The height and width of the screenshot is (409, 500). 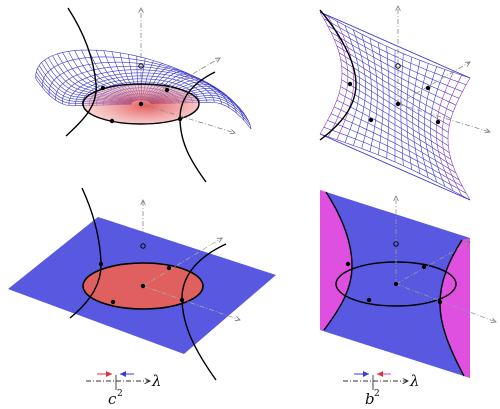 I want to click on legend-right-parameter: λ b 2, so click(x=381, y=389).